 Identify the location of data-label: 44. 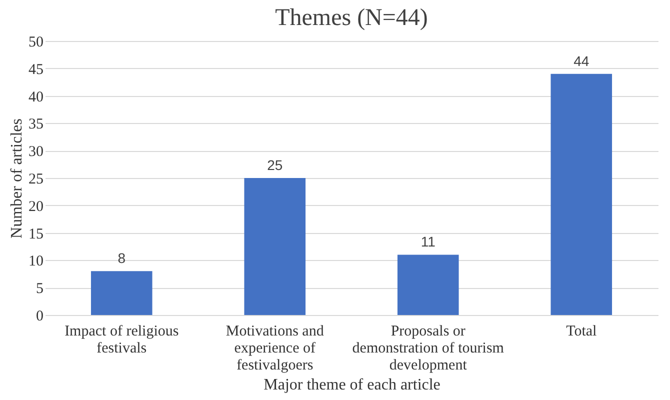
(582, 60).